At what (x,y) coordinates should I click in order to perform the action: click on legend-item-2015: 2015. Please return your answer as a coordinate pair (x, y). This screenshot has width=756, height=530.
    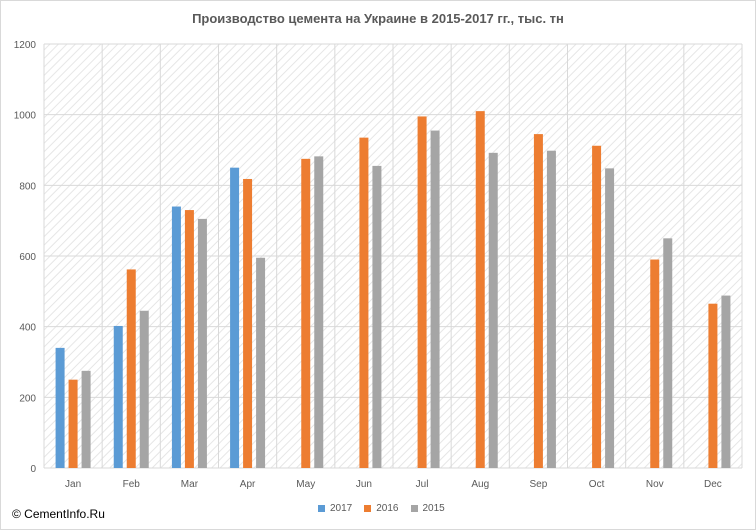
    Looking at the image, I should click on (427, 508).